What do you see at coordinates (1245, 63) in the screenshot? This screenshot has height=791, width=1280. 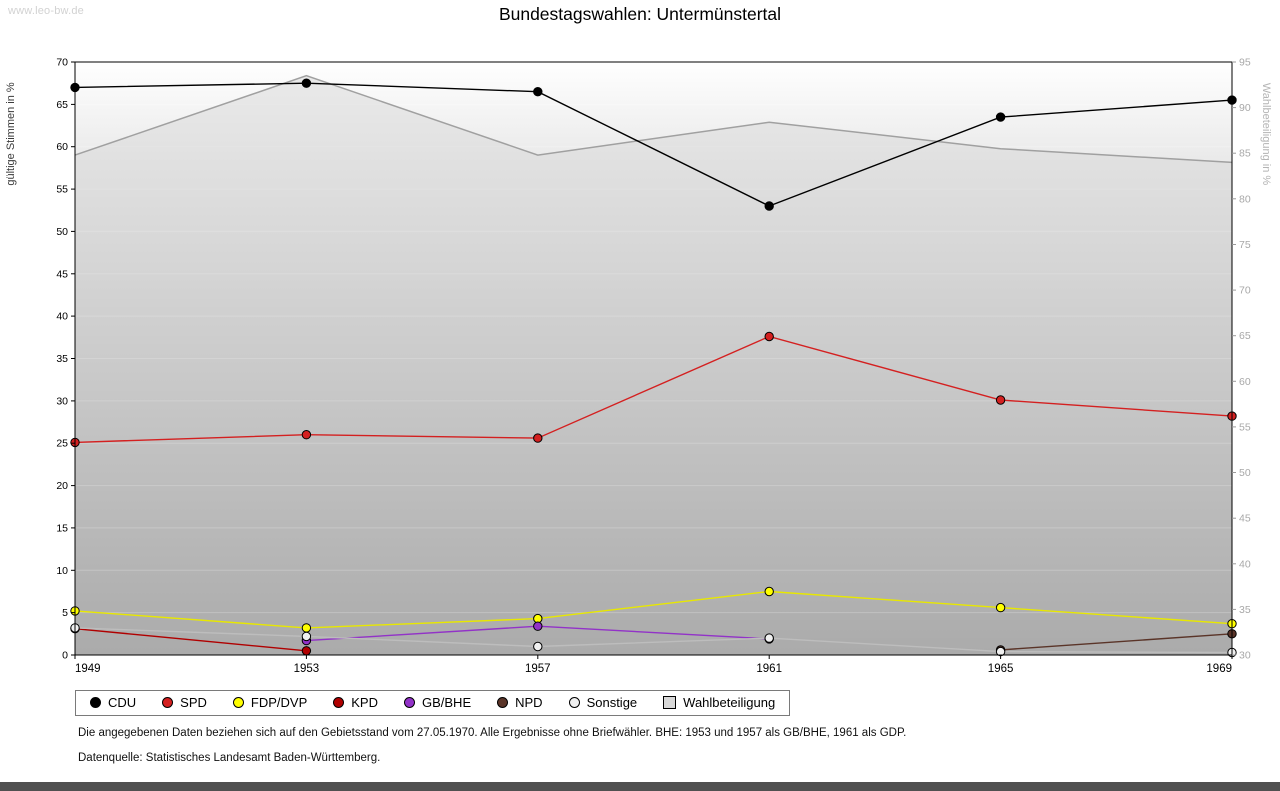 I see `svg-text: 95` at bounding box center [1245, 63].